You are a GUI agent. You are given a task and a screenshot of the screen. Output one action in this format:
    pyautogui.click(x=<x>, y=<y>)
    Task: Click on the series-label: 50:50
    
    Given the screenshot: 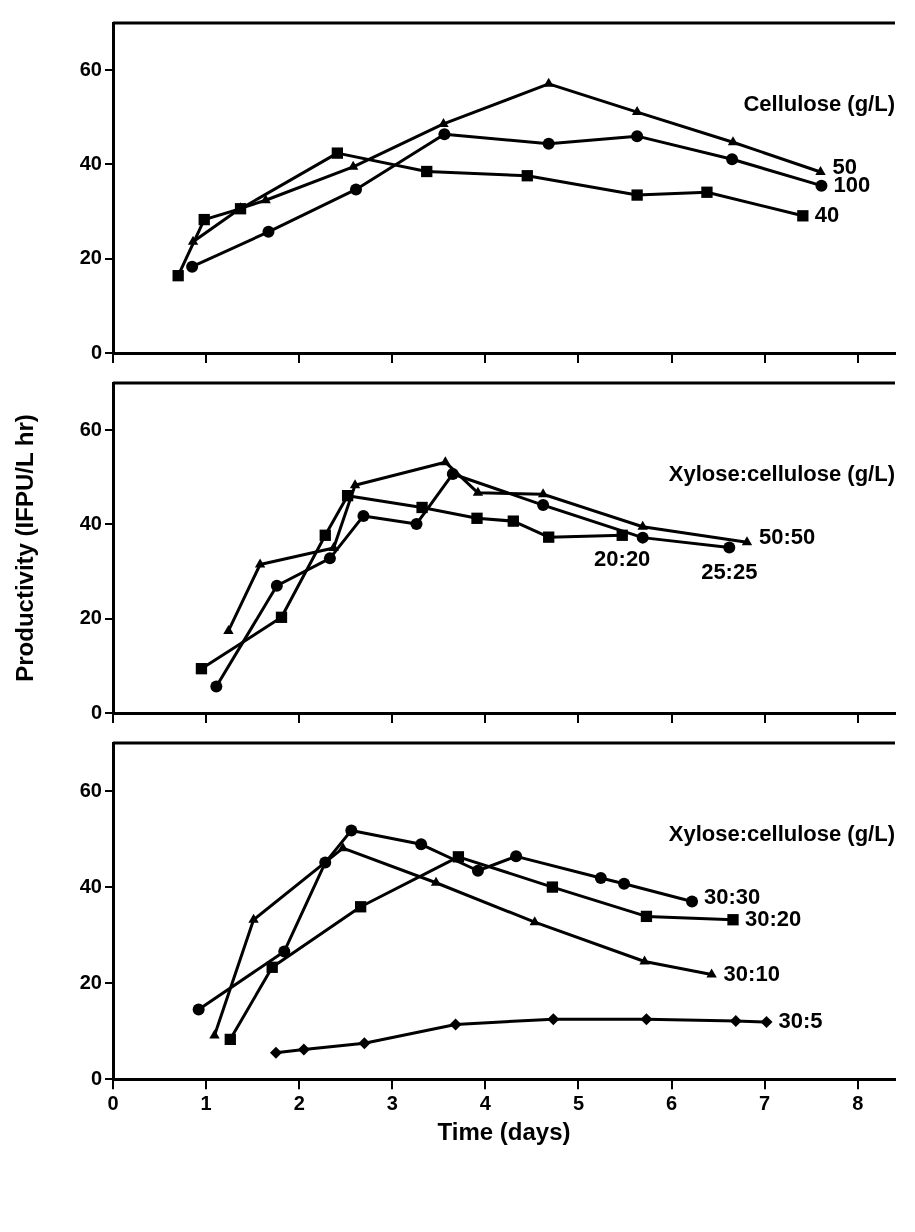 What is the action you would take?
    pyautogui.click(x=787, y=537)
    